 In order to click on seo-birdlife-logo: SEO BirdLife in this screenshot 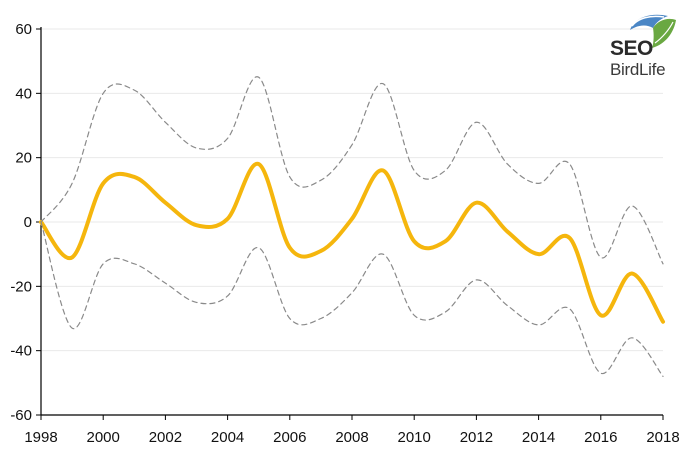, I will do `click(645, 46)`.